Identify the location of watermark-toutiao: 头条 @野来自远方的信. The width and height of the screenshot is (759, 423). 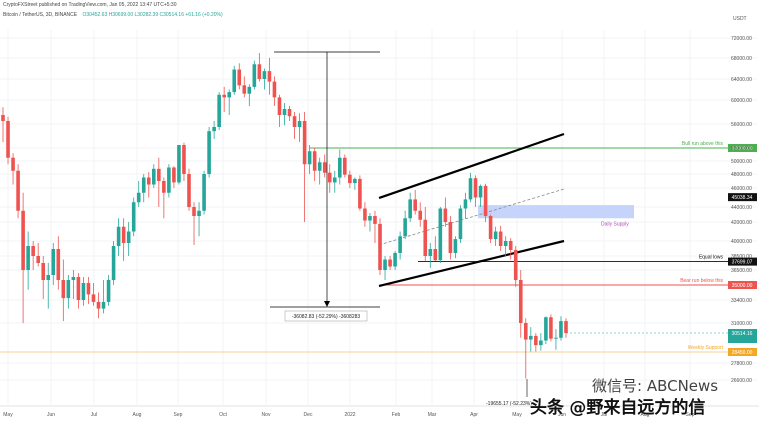
(617, 405).